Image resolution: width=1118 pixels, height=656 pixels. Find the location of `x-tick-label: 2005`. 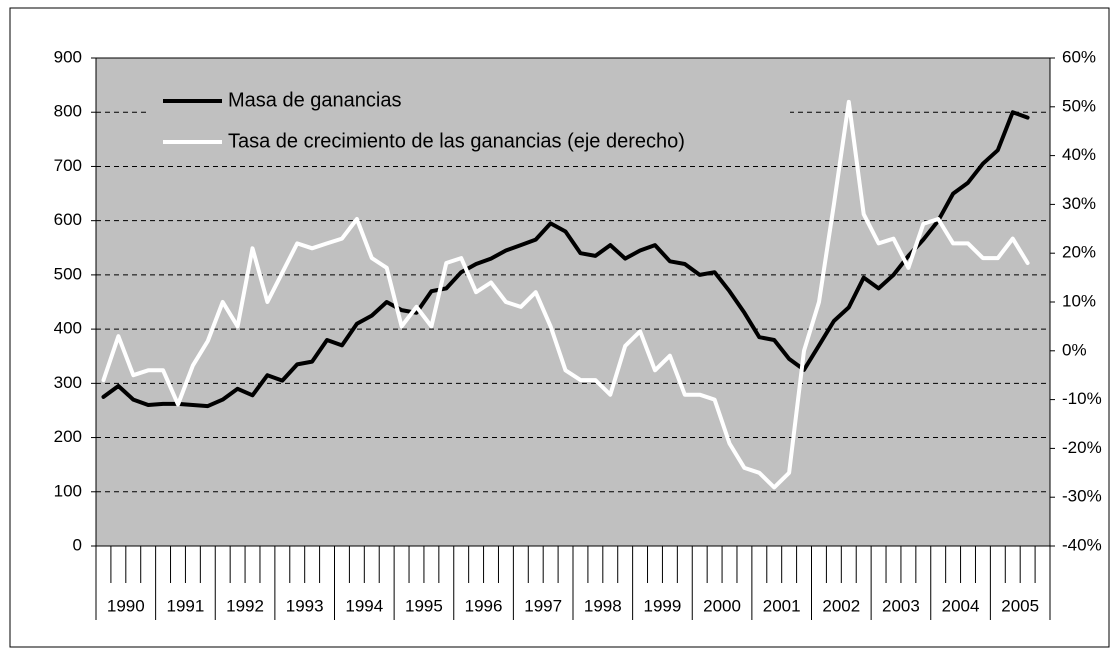

x-tick-label: 2005 is located at coordinates (1020, 605).